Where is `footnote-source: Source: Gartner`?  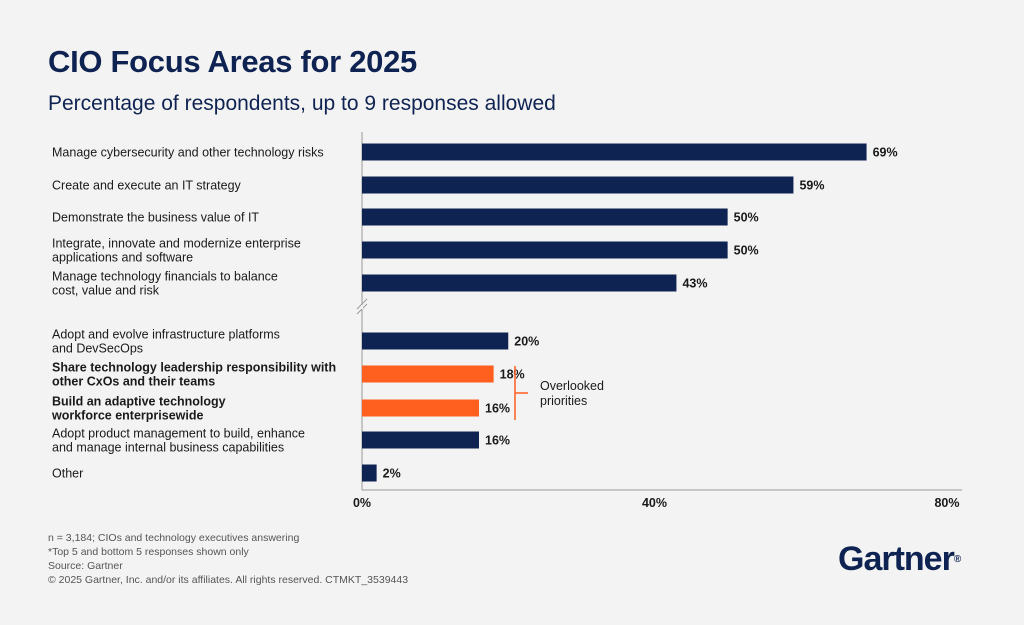 footnote-source: Source: Gartner is located at coordinates (85, 566).